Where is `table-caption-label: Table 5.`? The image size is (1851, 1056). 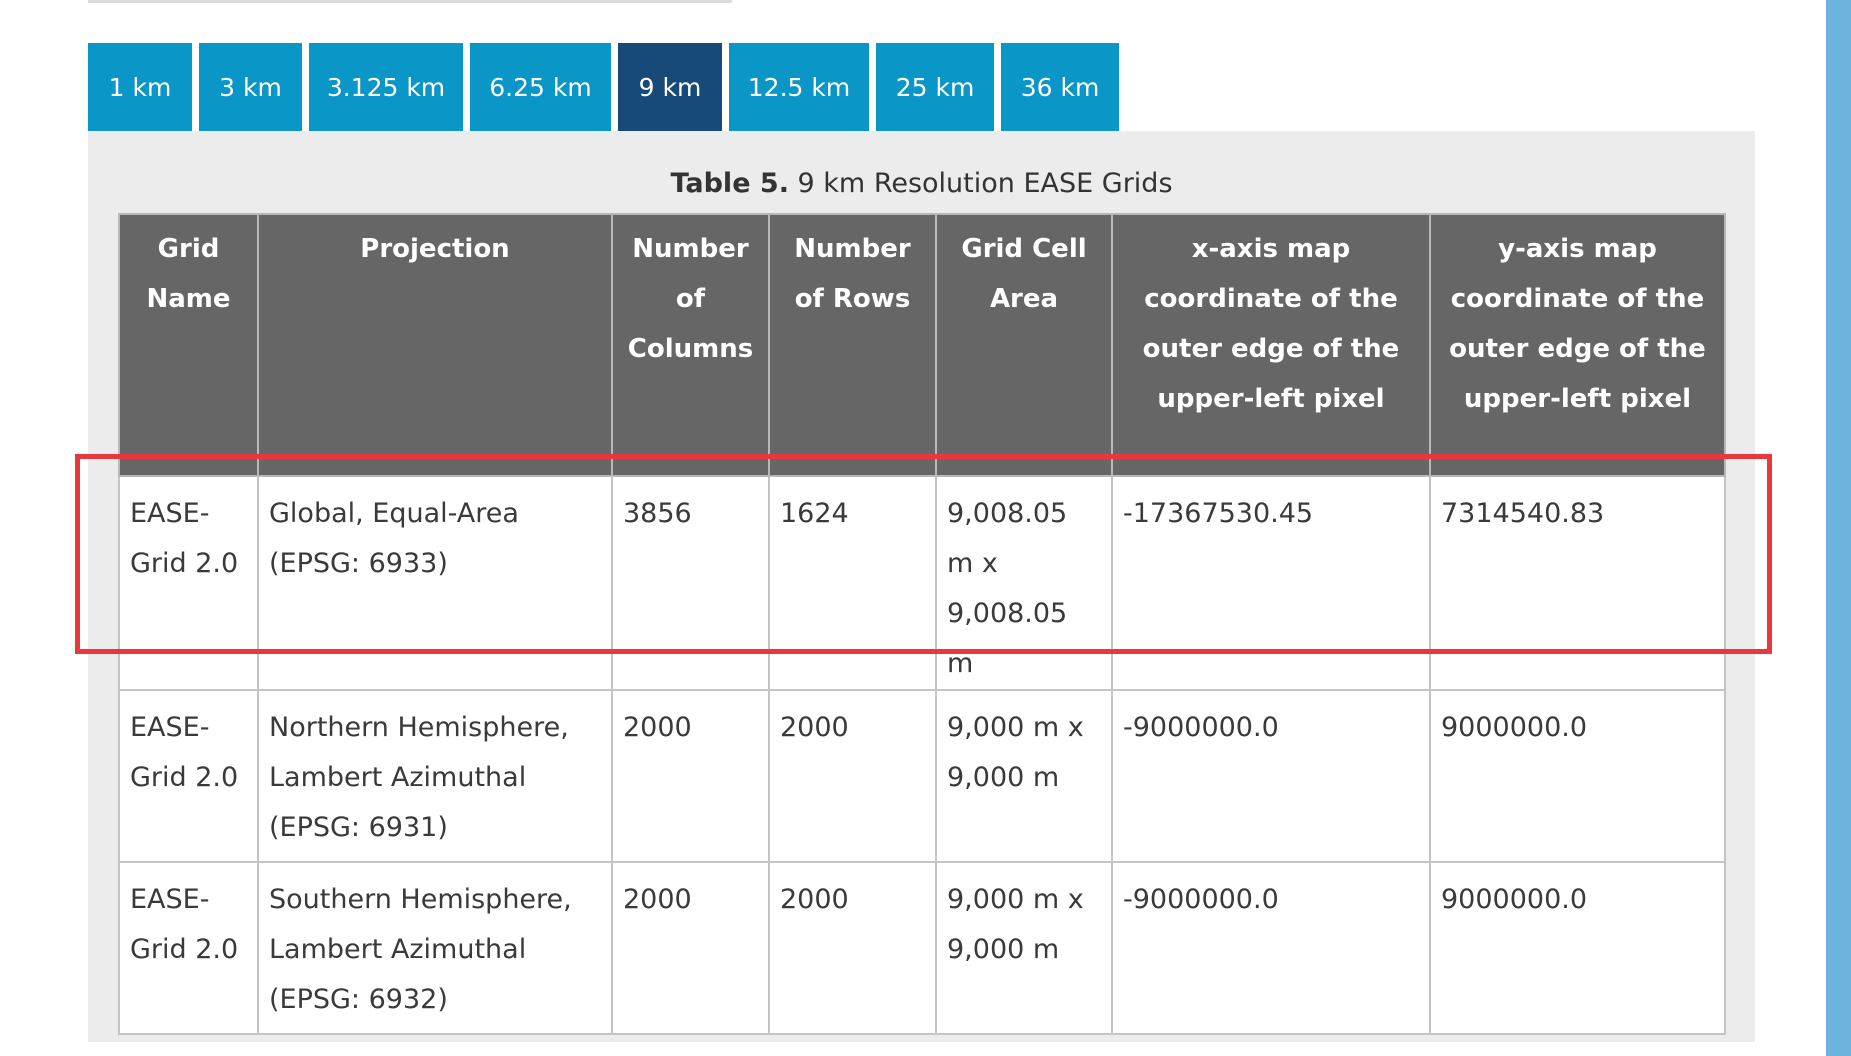 table-caption-label: Table 5. is located at coordinates (729, 183).